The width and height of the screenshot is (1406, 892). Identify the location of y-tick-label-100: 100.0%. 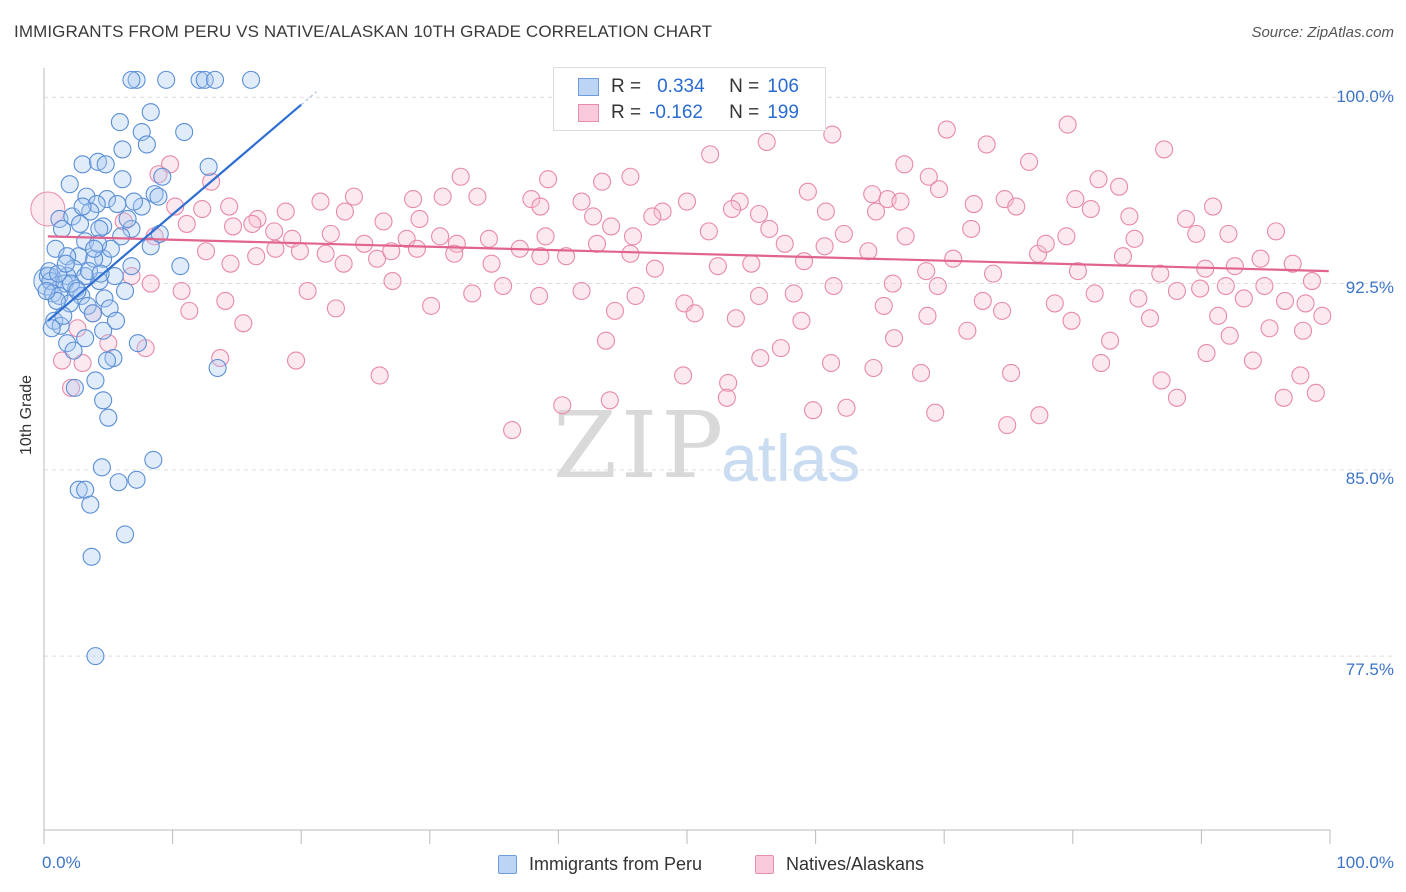
(1365, 96).